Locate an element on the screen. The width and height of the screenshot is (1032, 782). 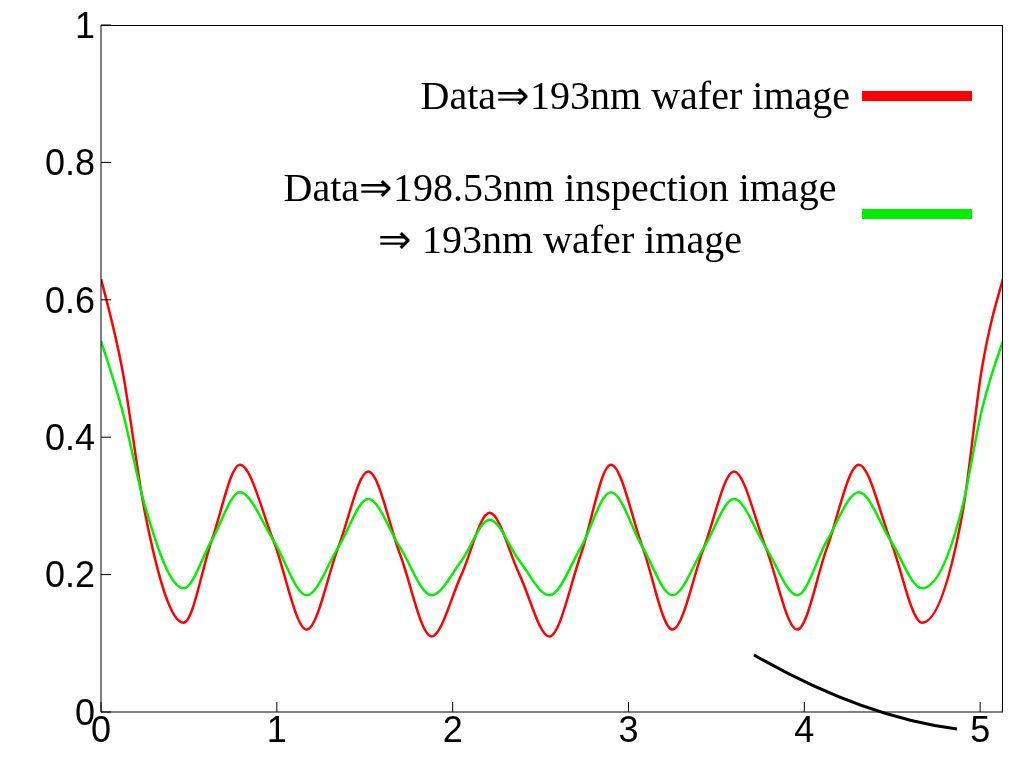
y-tick-label: 1 is located at coordinates (84, 25).